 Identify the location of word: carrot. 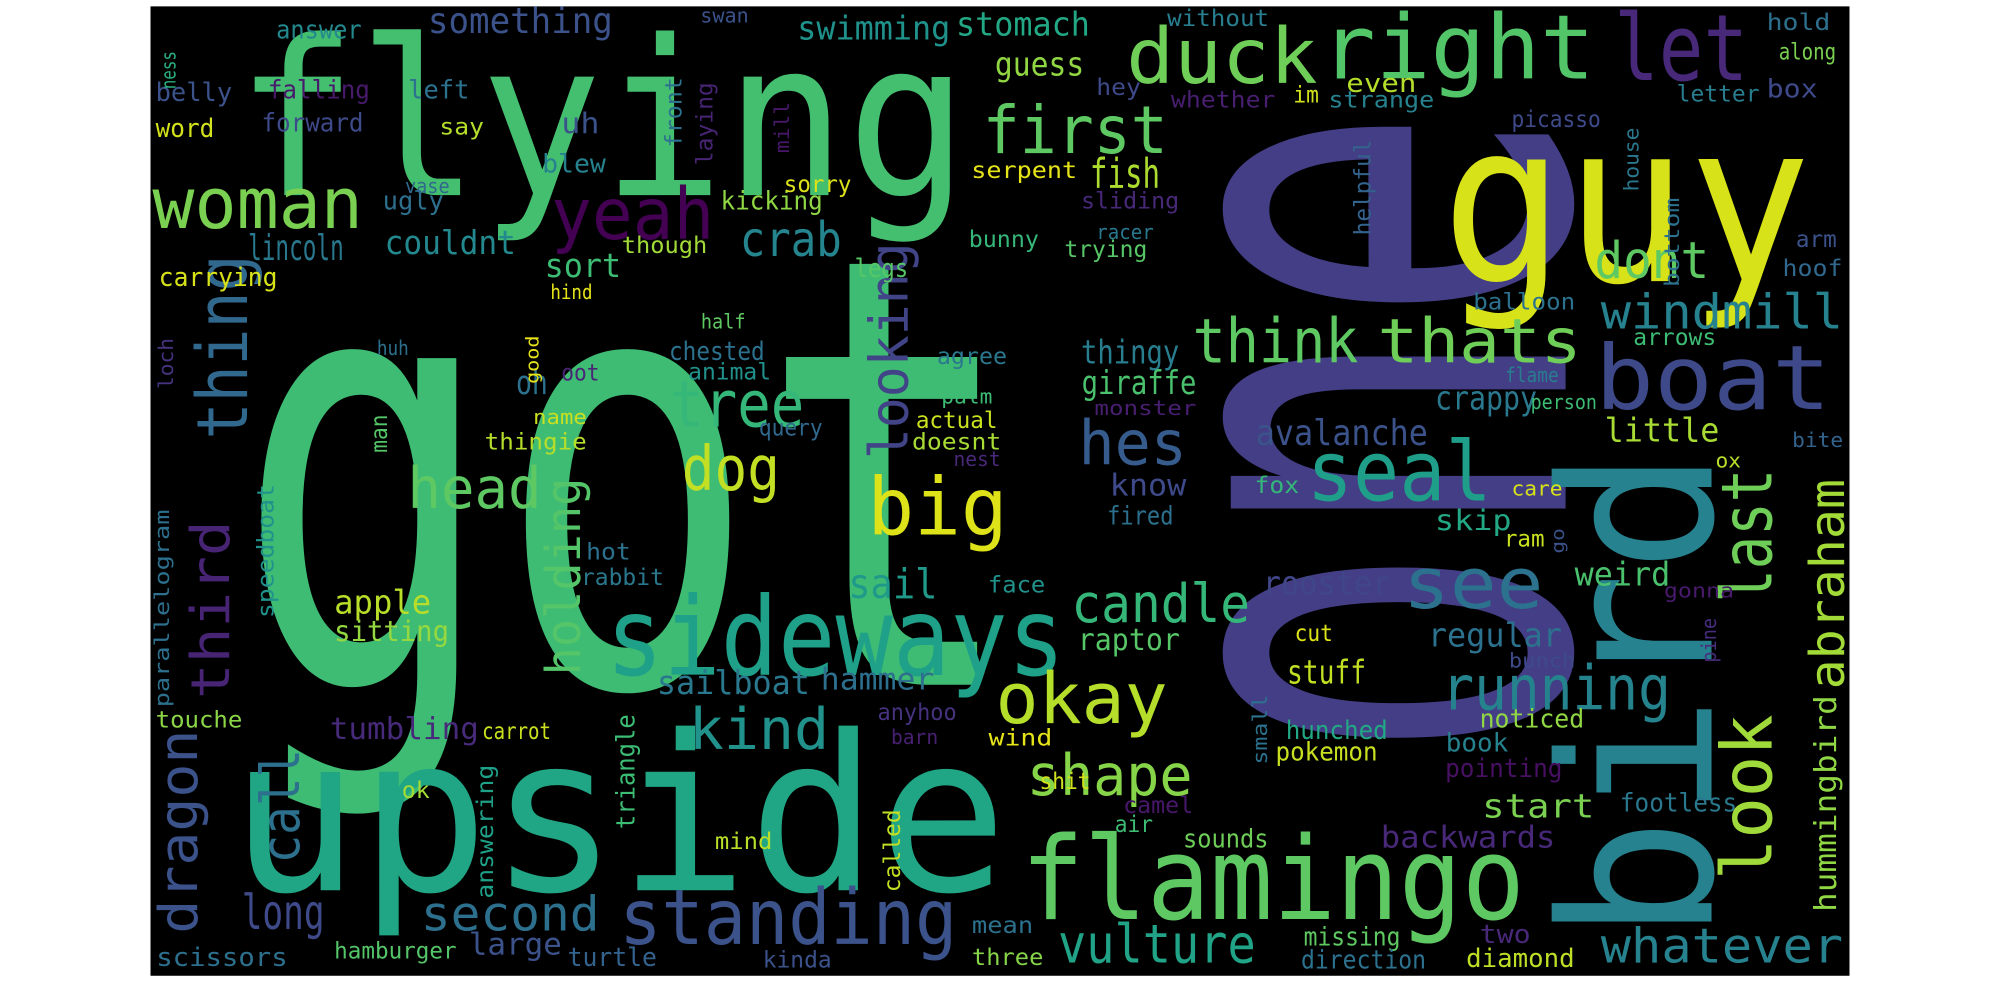
(516, 732).